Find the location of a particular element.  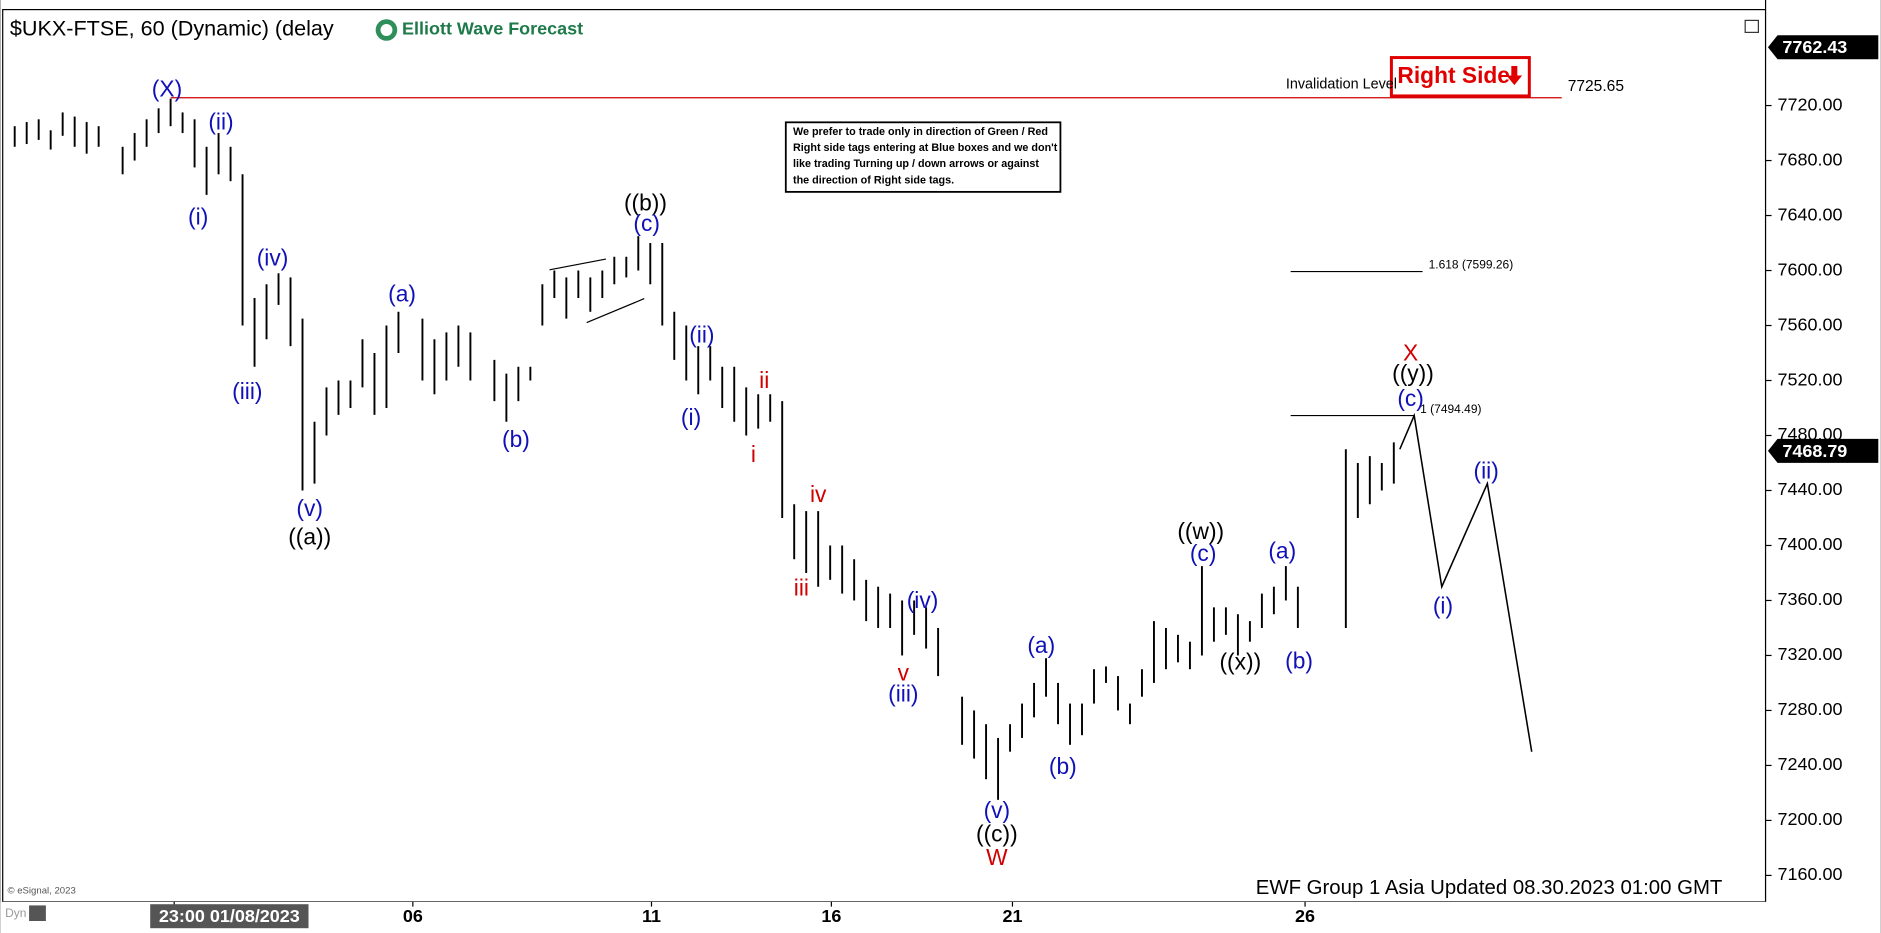

wave-label: ((x)) is located at coordinates (1240, 662).